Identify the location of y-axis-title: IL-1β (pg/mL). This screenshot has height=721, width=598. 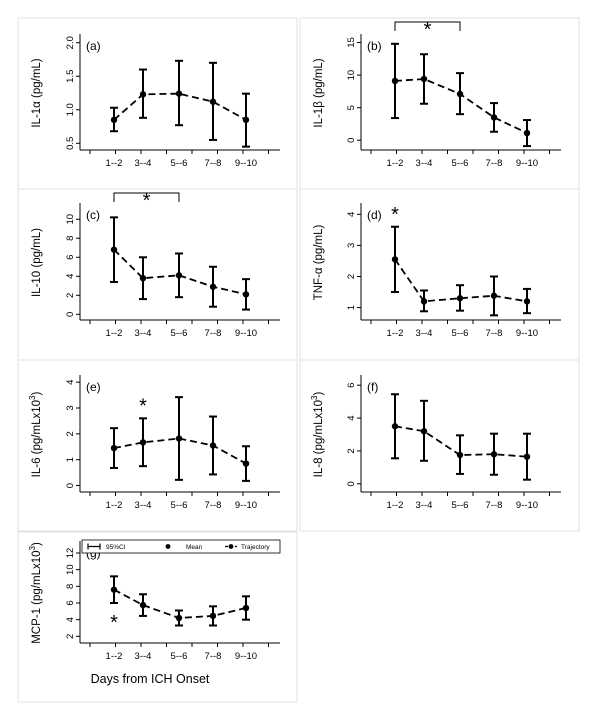
(319, 92).